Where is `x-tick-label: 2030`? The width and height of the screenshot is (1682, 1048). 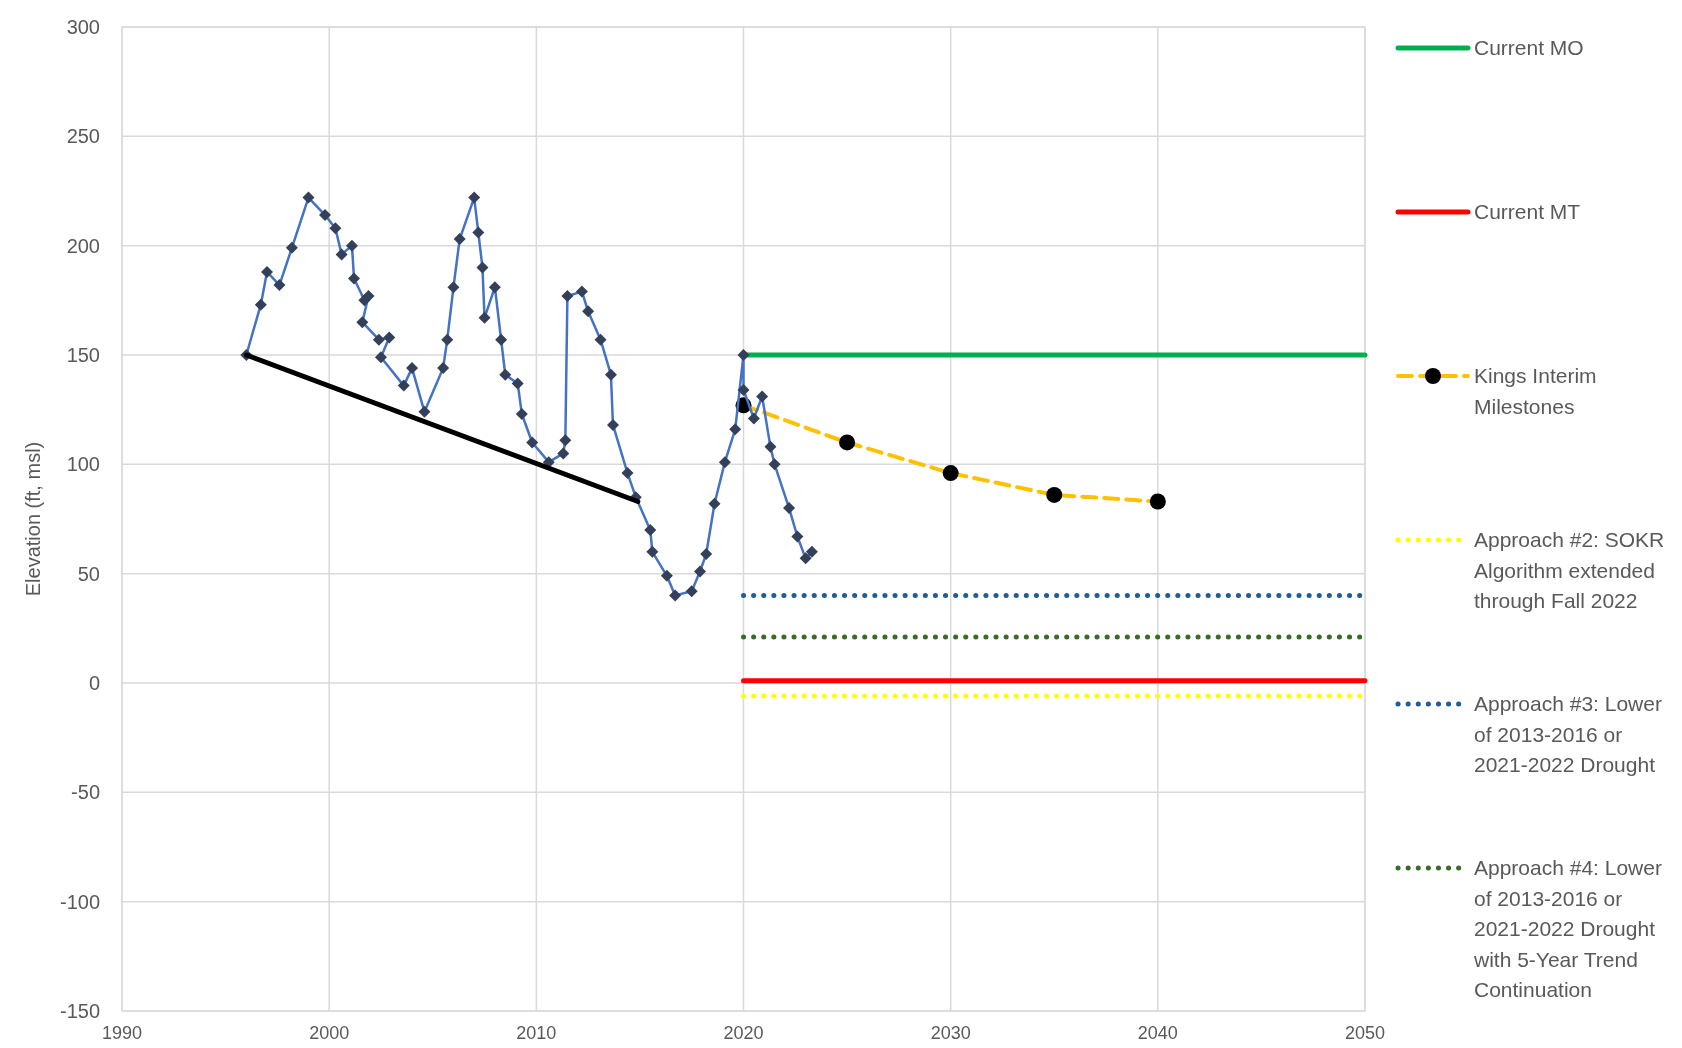
x-tick-label: 2030 is located at coordinates (950, 1033).